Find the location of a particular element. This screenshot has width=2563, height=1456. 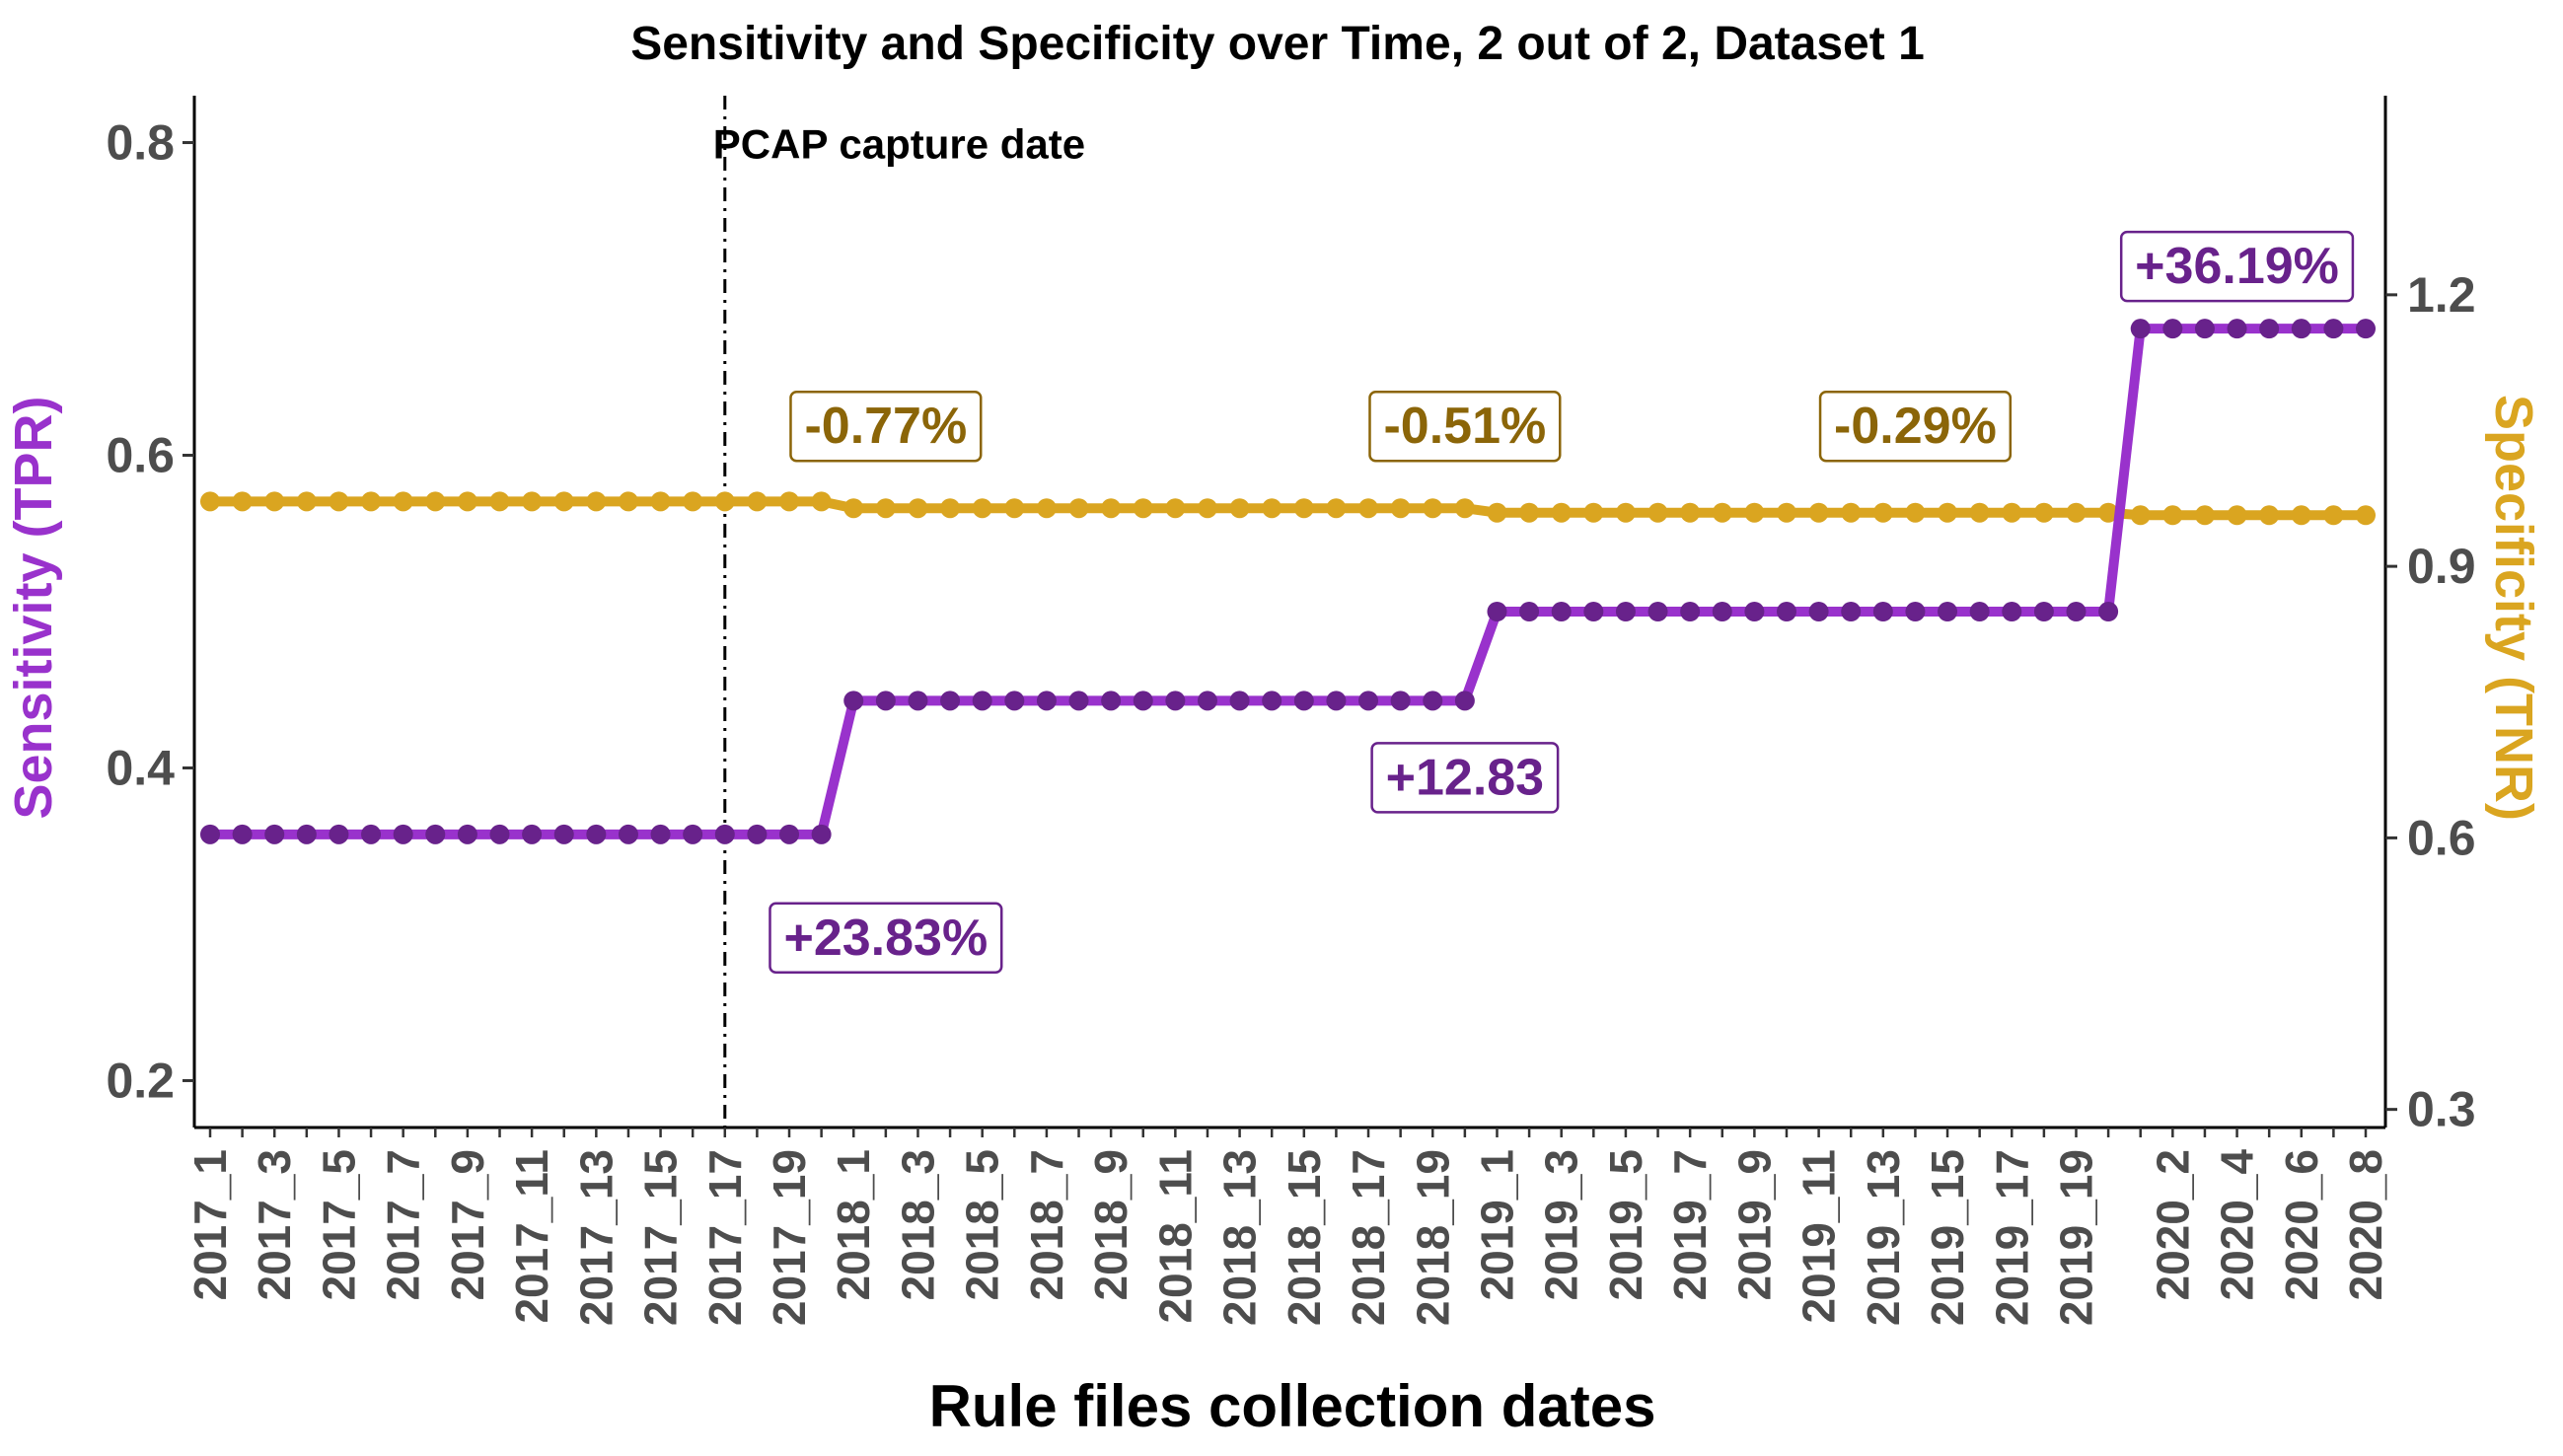

x-tick-label: 2017_5 is located at coordinates (338, 1225).